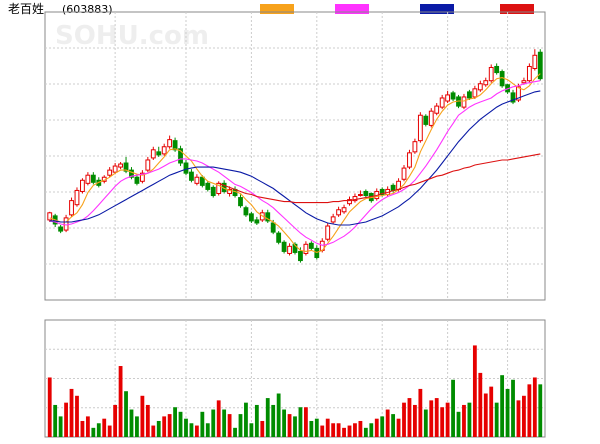  I want to click on chart-header: 老百姓 (603883), so click(60, 9).